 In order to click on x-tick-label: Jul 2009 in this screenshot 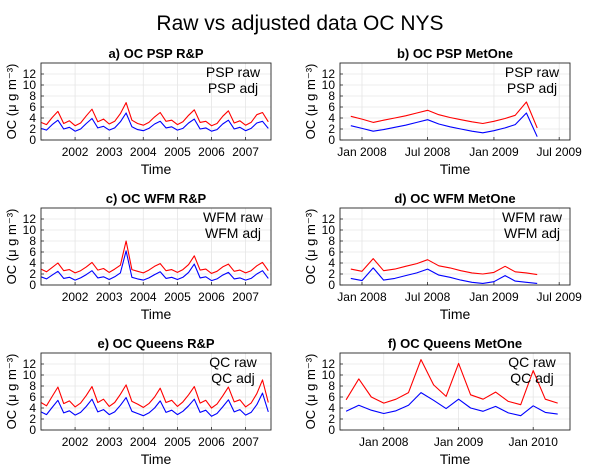, I will do `click(559, 297)`.